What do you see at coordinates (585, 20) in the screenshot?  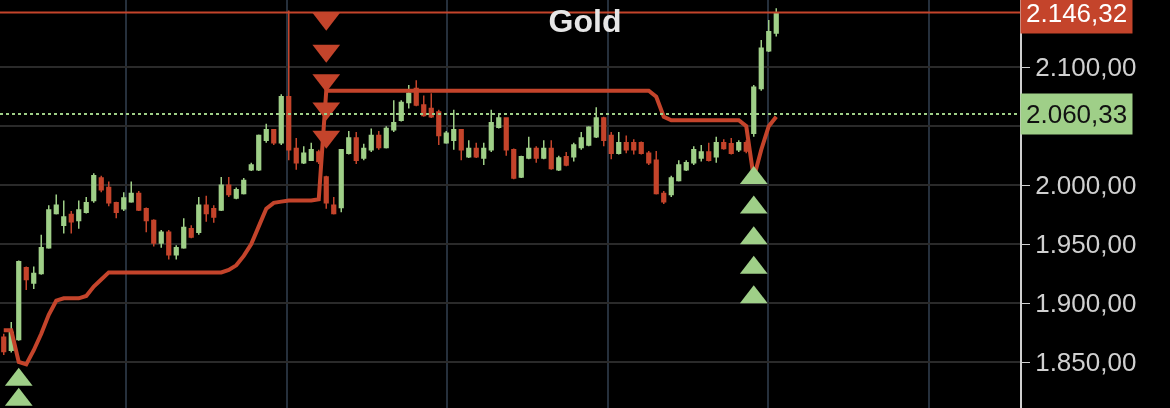 I see `chart-title: Gold` at bounding box center [585, 20].